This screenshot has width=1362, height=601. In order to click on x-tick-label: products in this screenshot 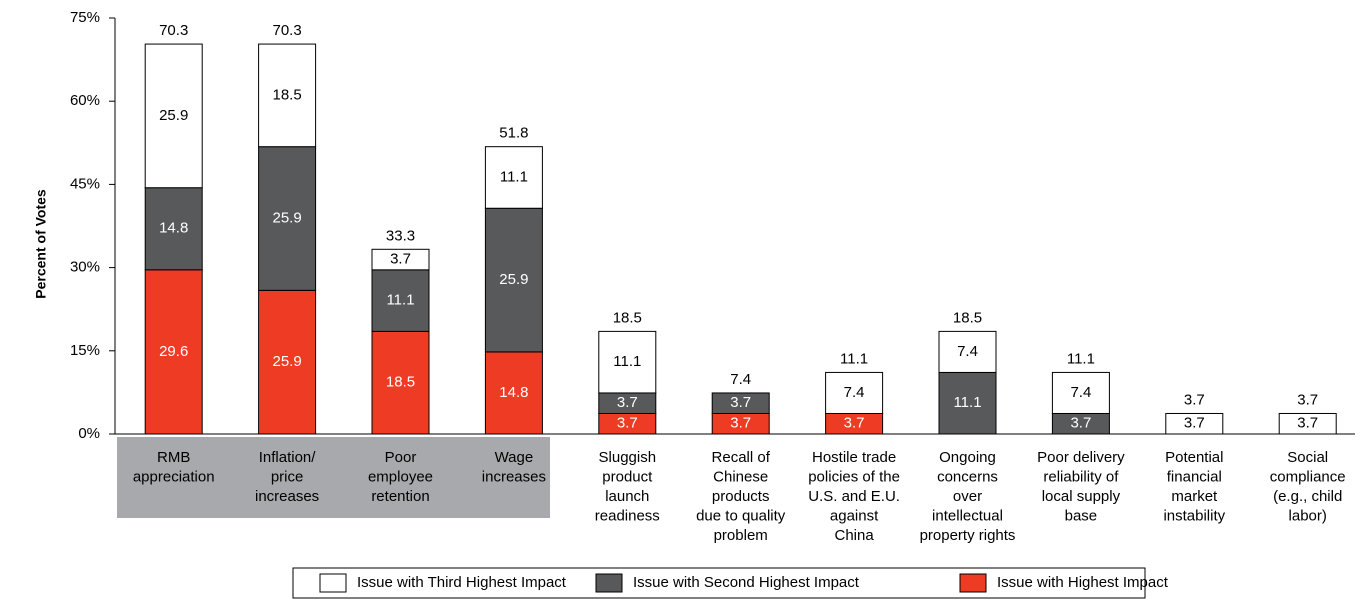, I will do `click(741, 496)`.